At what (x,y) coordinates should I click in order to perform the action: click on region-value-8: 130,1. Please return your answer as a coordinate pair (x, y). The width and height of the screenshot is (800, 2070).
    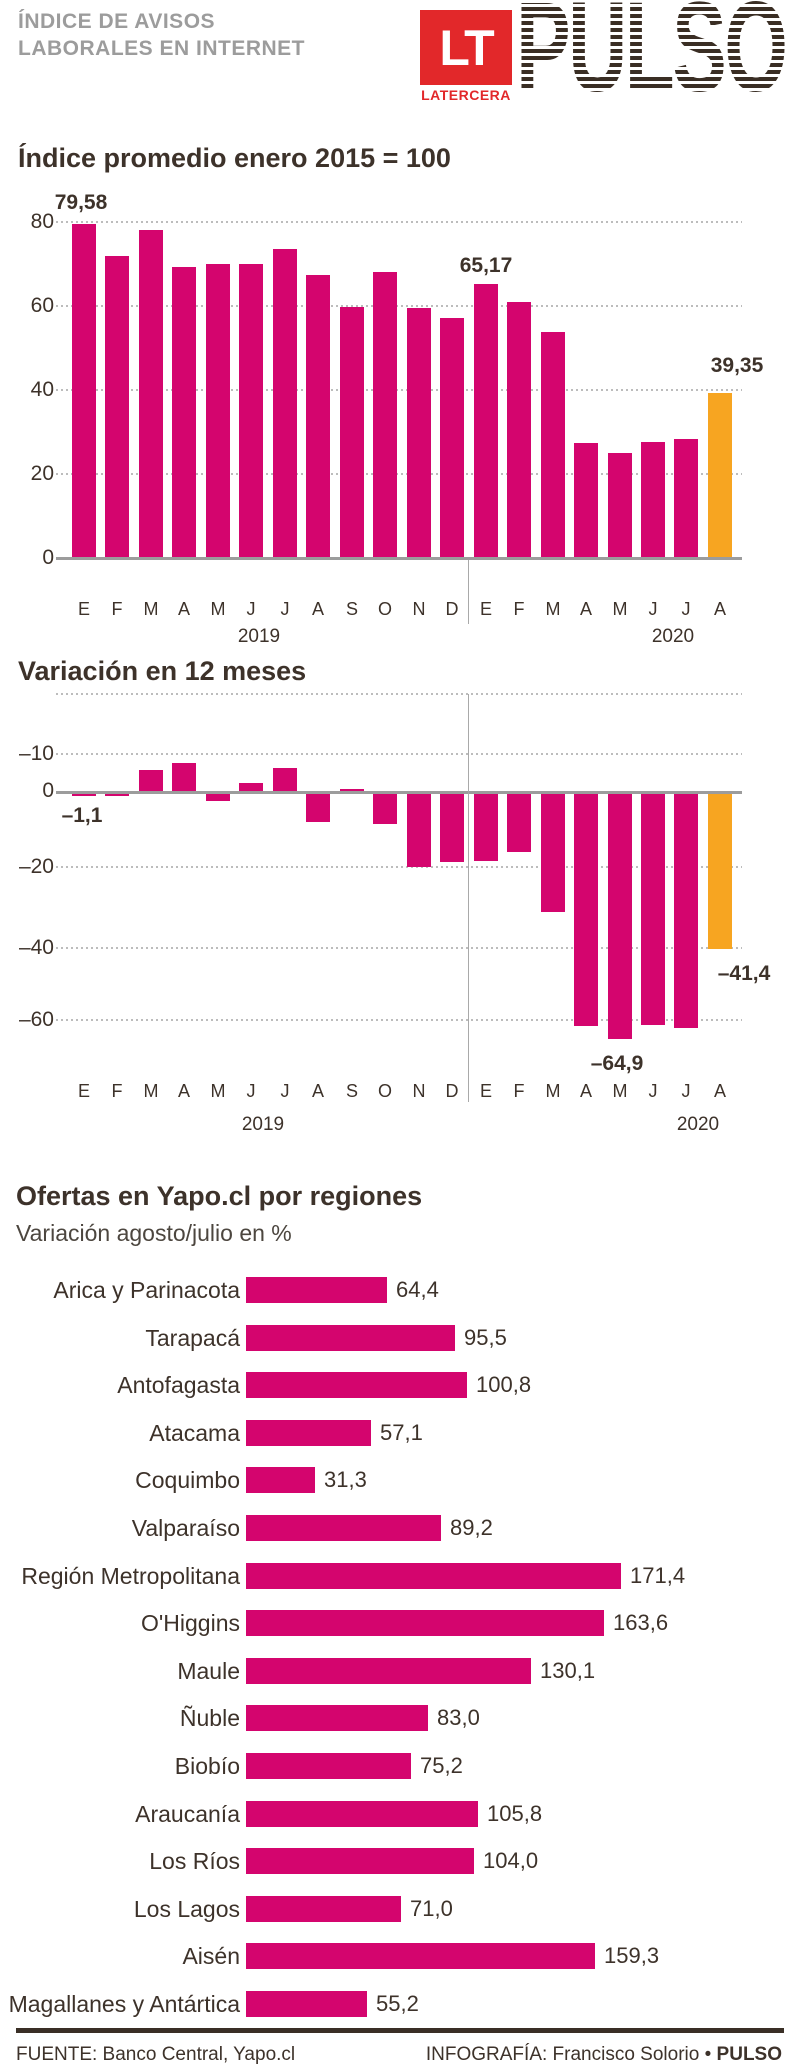
    Looking at the image, I should click on (568, 1670).